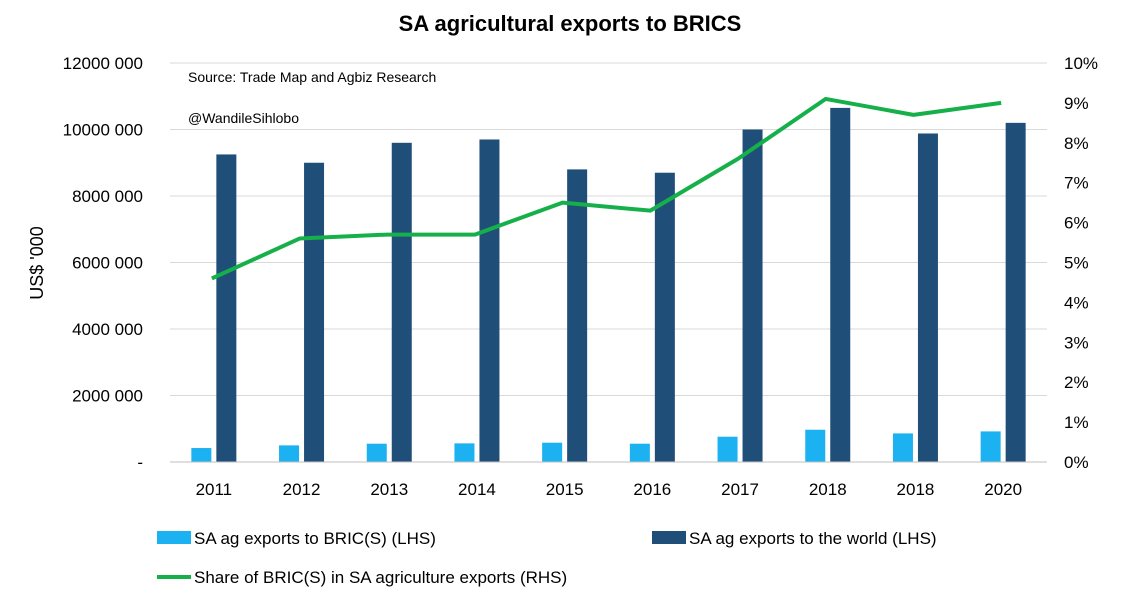 This screenshot has height=607, width=1142. Describe the element at coordinates (103, 63) in the screenshot. I see `y-tick-label-left: 12000 000` at that location.